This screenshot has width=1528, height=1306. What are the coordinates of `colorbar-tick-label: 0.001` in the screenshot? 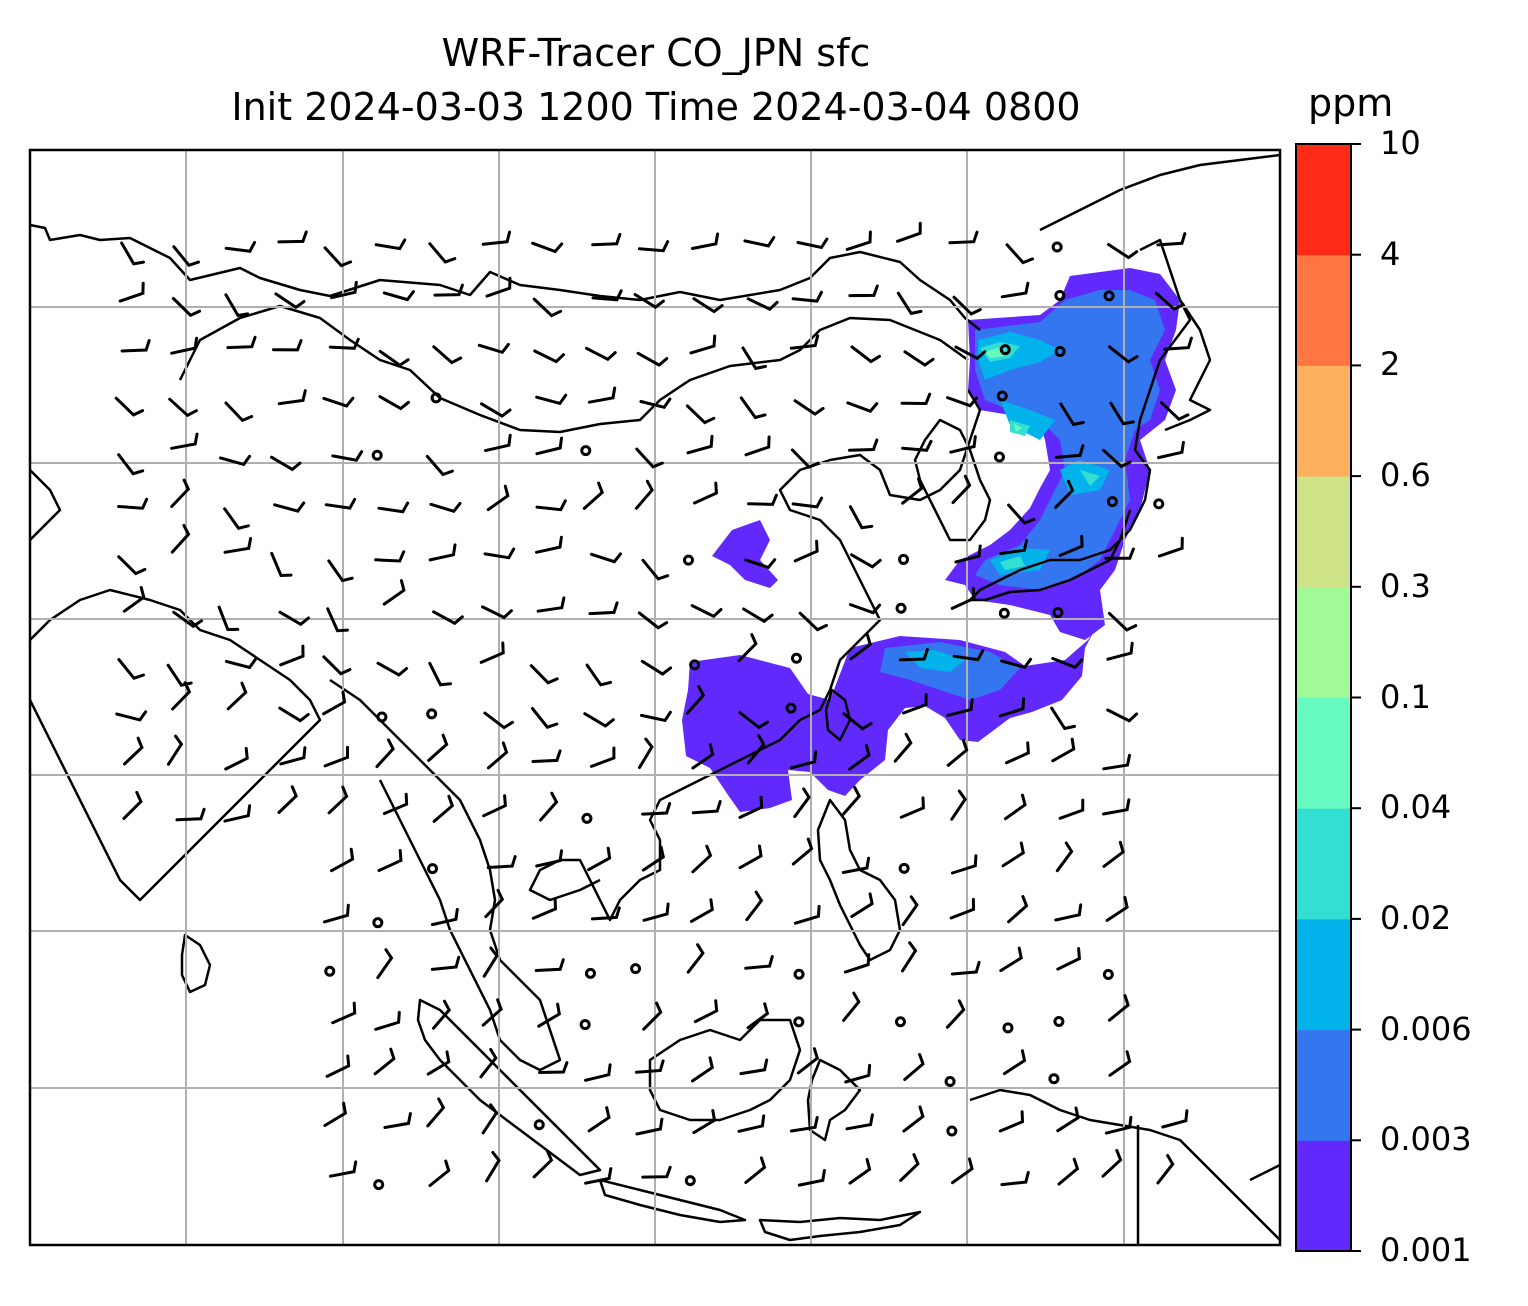 It's located at (1426, 1250).